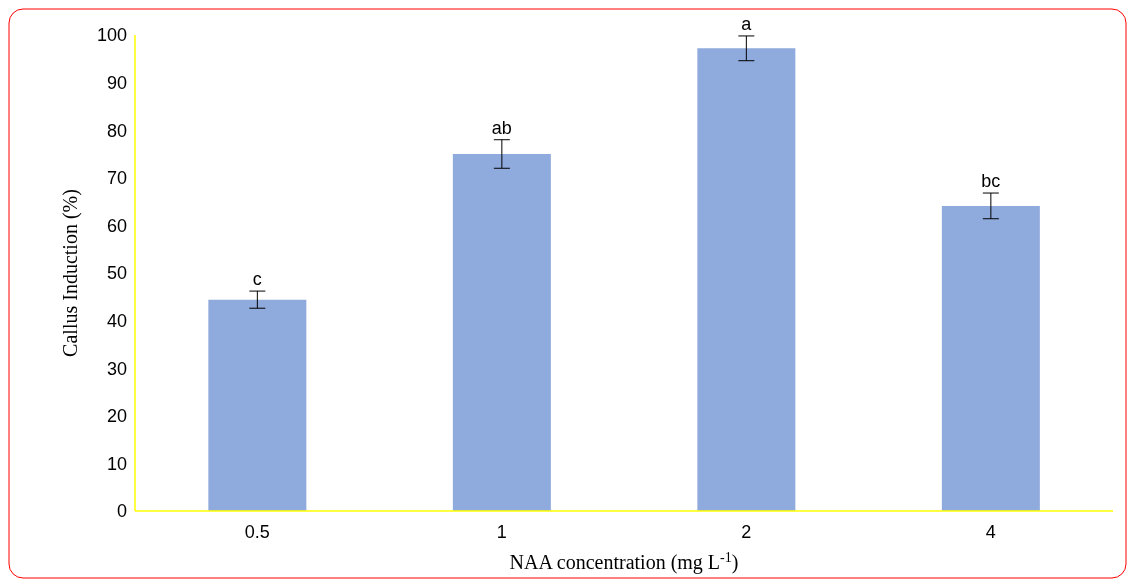  Describe the element at coordinates (991, 181) in the screenshot. I see `annotation: bc` at that location.